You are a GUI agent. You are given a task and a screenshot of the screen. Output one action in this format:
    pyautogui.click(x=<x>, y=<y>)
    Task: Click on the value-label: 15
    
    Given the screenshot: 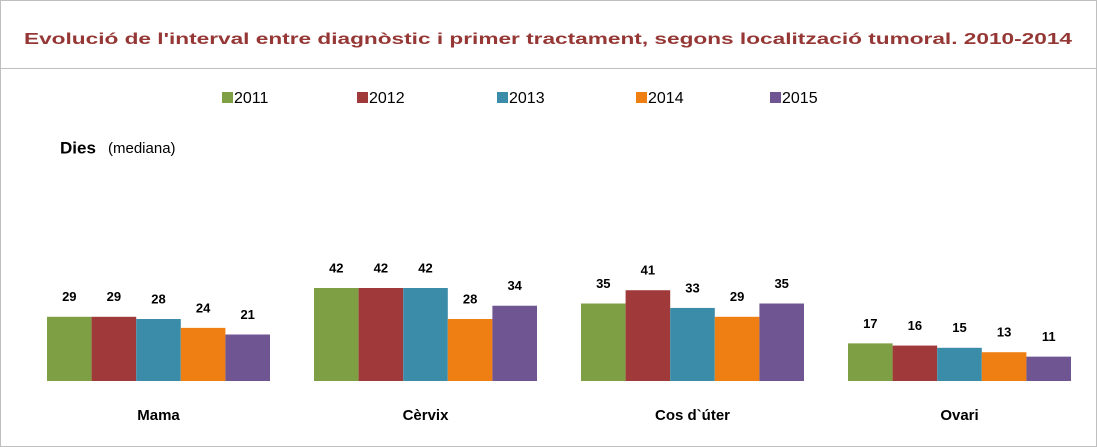 What is the action you would take?
    pyautogui.click(x=959, y=327)
    